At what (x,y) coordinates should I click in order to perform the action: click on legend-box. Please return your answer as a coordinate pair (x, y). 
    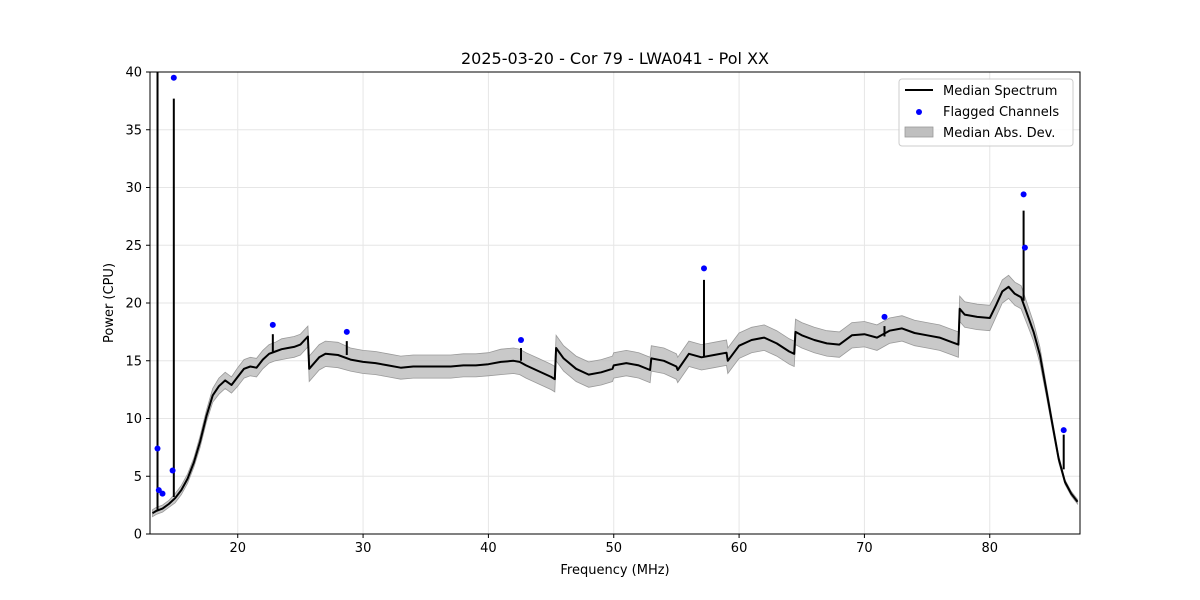
    Looking at the image, I should click on (986, 112).